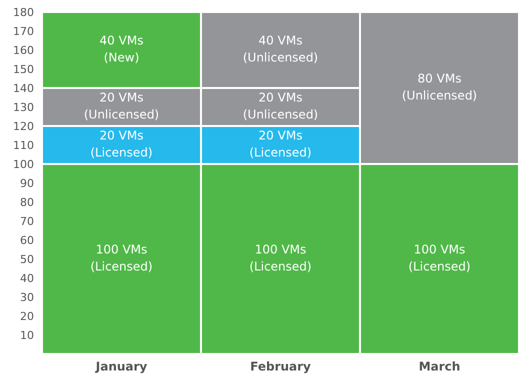  Describe the element at coordinates (281, 367) in the screenshot. I see `x-tick-label: February` at that location.